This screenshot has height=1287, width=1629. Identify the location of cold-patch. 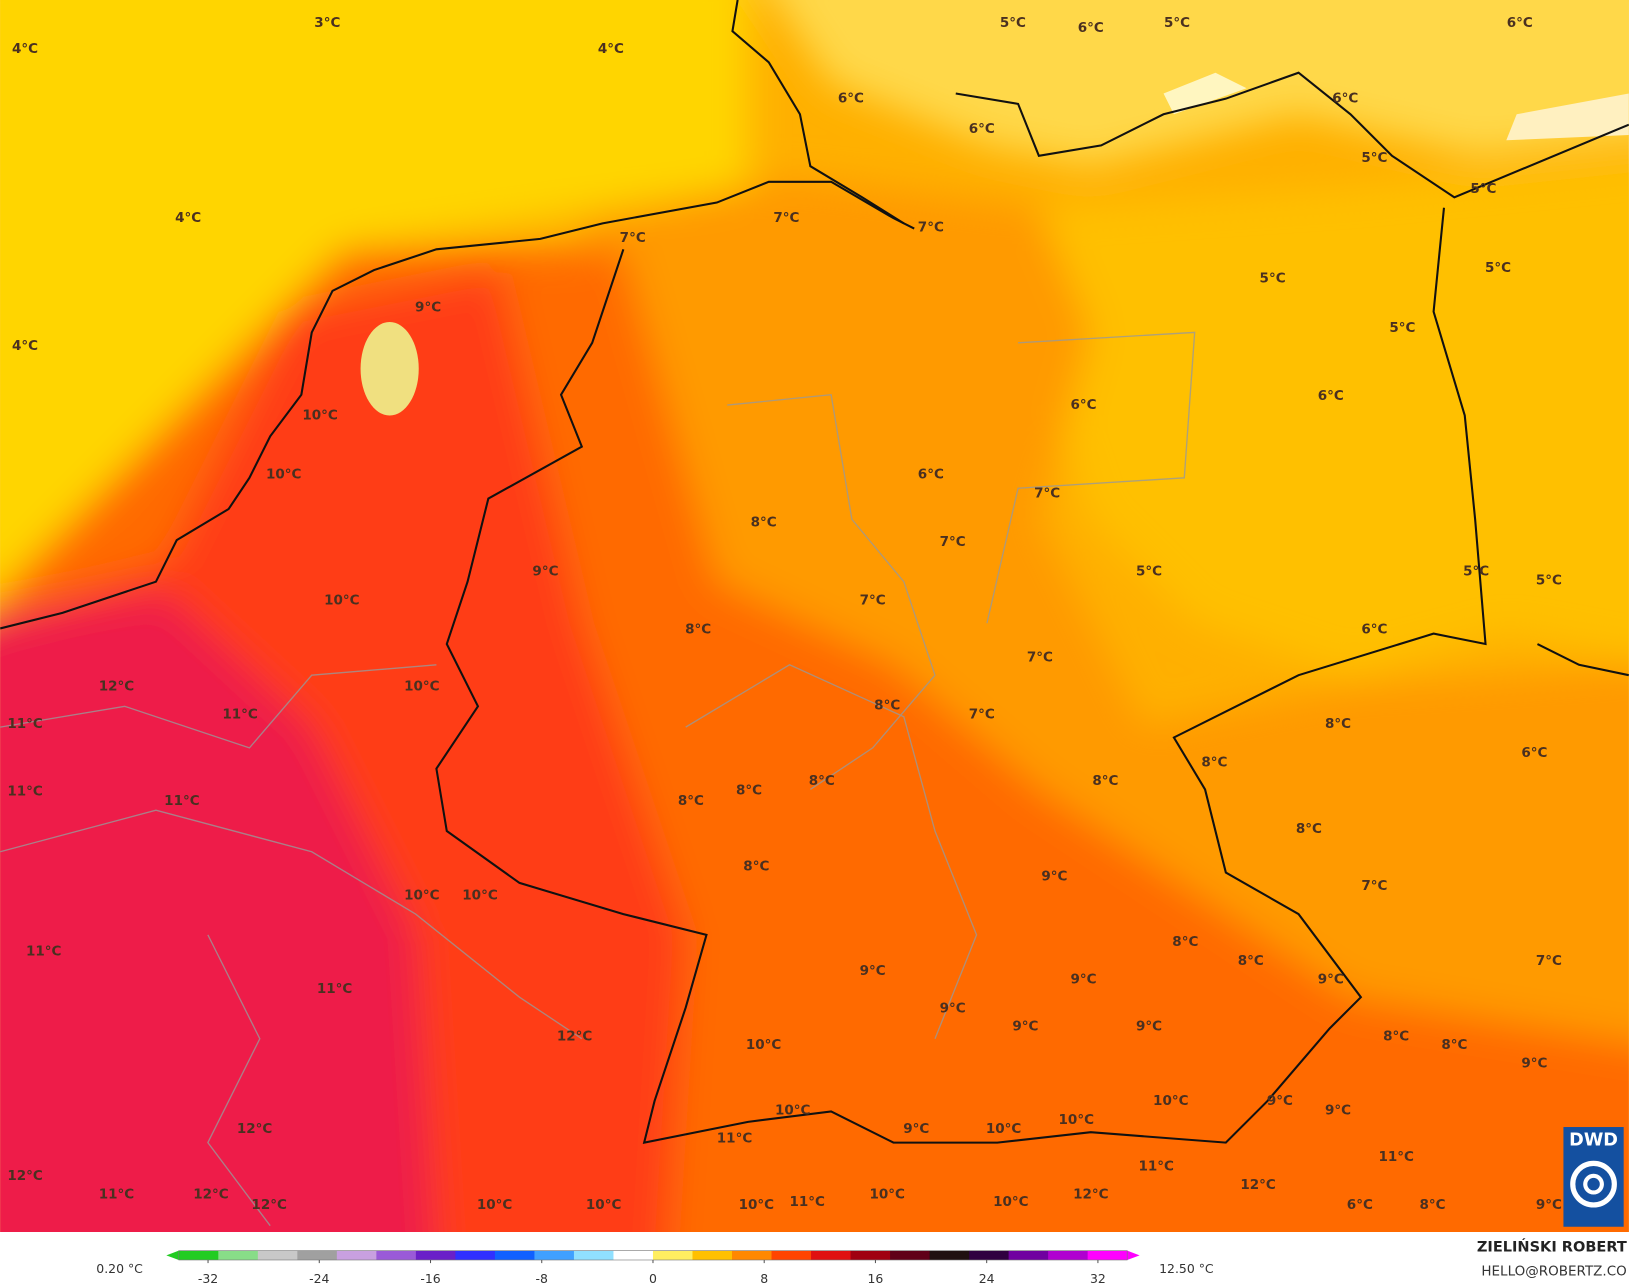
(1567, 117).